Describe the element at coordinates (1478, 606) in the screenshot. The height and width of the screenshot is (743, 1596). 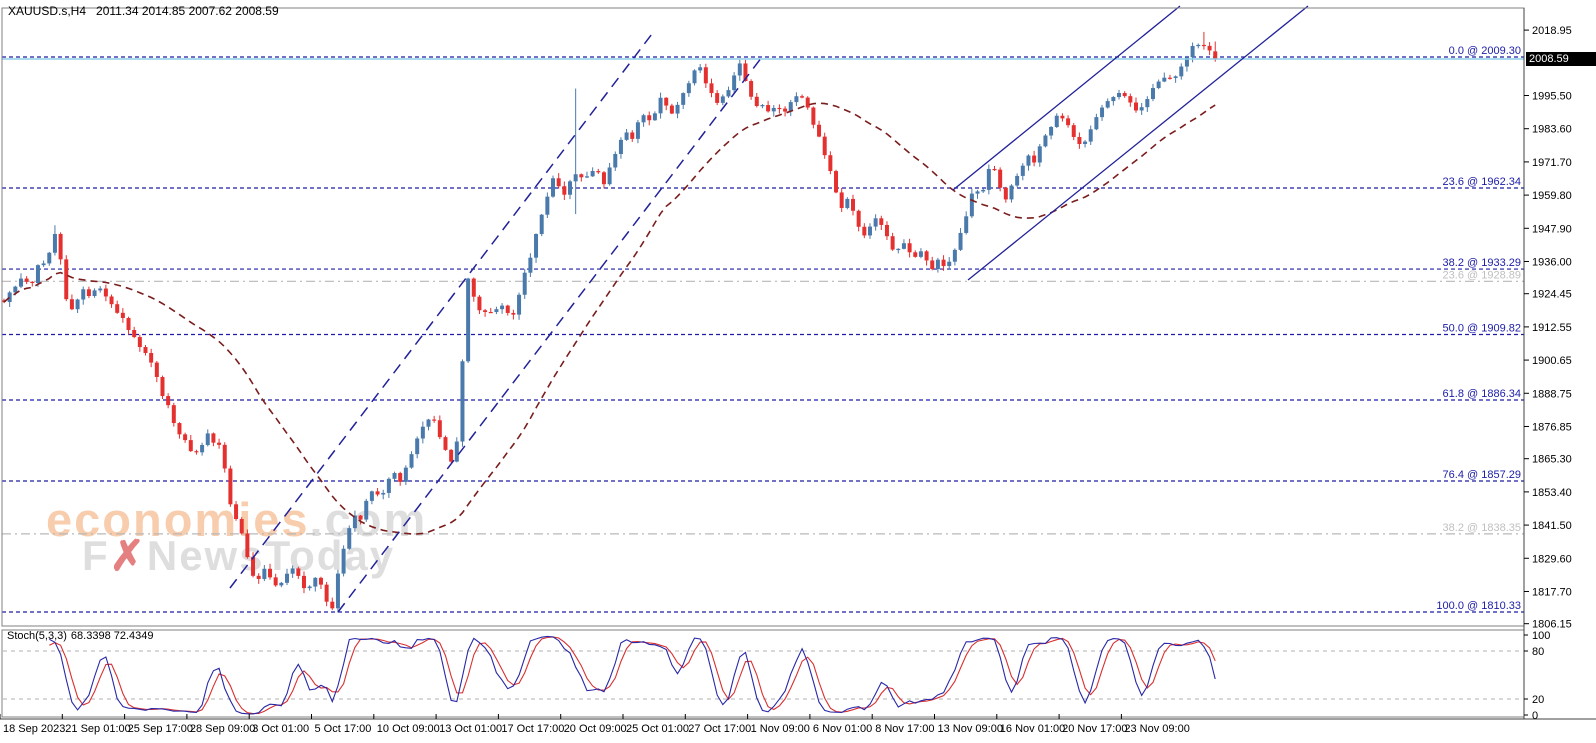
I see `svg-text: 100.0 @ 1810.33` at that location.